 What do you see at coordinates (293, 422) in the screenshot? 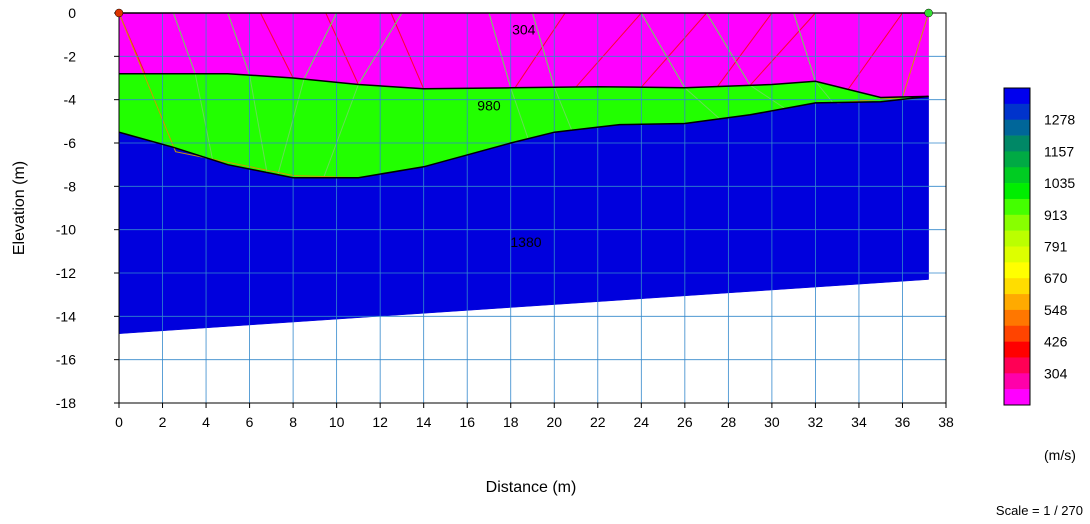
I see `x-tick-label-4: 8` at bounding box center [293, 422].